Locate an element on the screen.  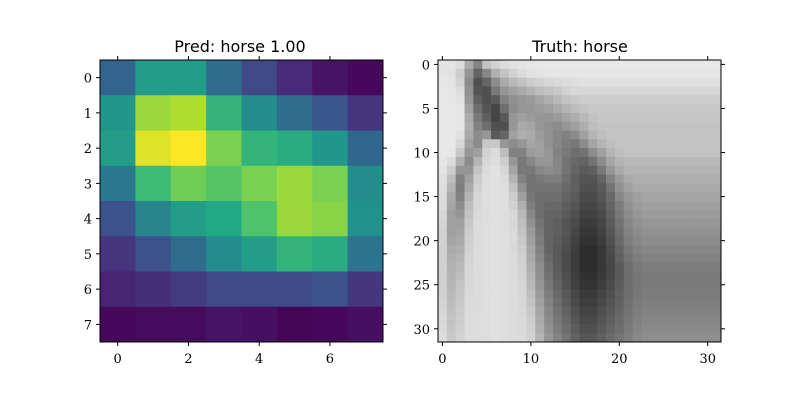
truth-cell-r8-c15 is located at coordinates (575, 135).